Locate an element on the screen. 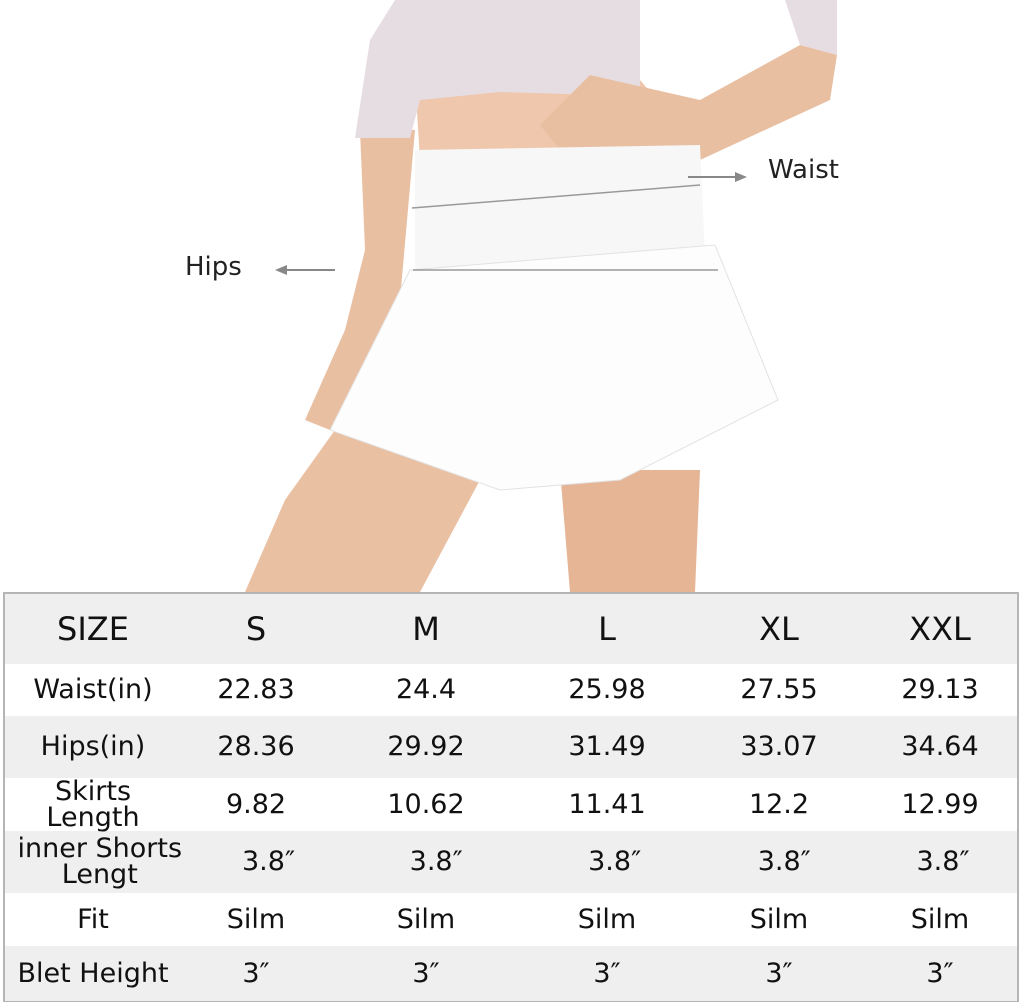 The height and width of the screenshot is (1008, 1024). table-cell: 29.92 is located at coordinates (426, 746).